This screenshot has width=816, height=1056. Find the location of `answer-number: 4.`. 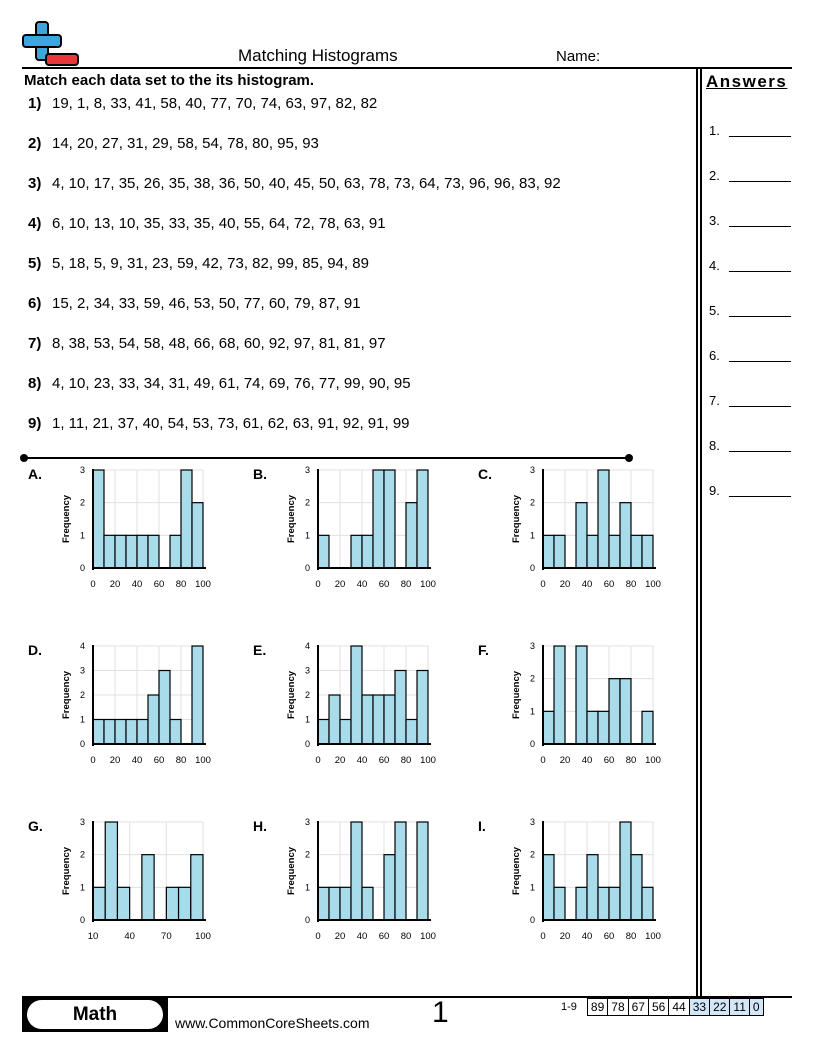

answer-number: 4. is located at coordinates (714, 265).